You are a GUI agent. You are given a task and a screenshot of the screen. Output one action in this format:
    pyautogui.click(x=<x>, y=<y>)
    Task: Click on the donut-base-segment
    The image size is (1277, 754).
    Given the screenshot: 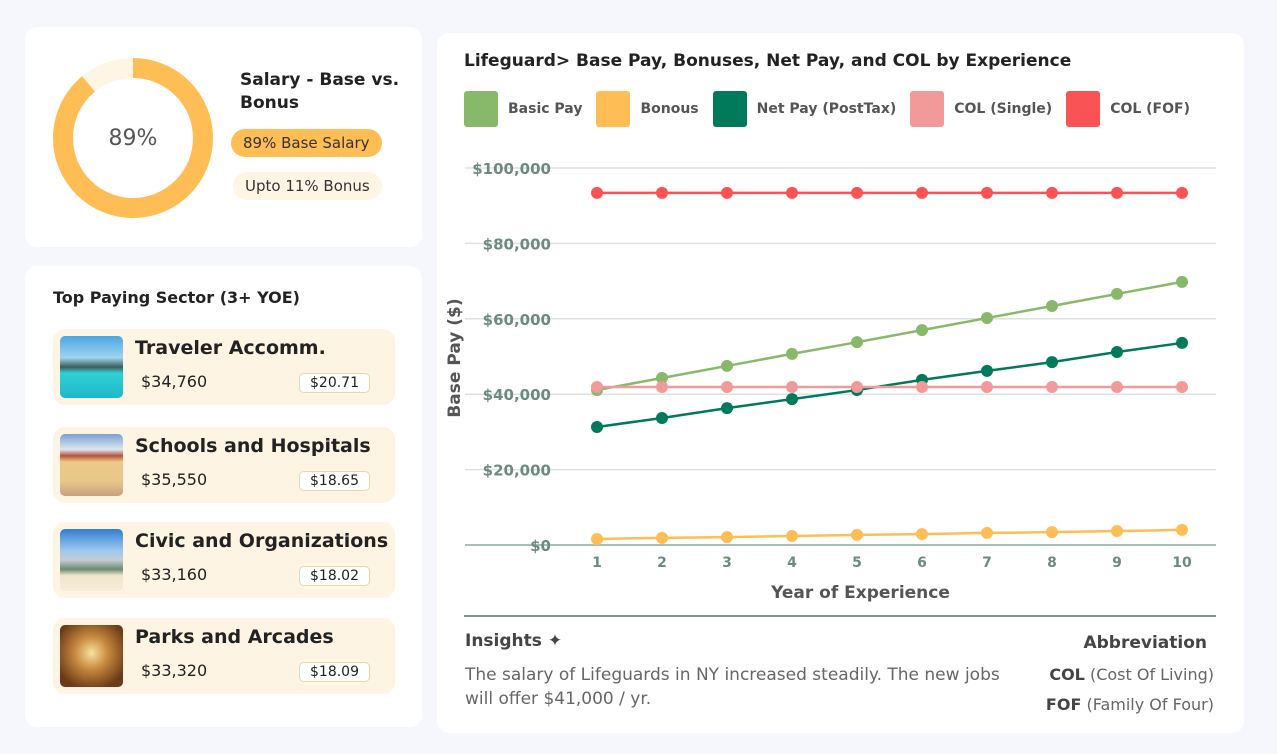 What is the action you would take?
    pyautogui.click(x=133, y=138)
    